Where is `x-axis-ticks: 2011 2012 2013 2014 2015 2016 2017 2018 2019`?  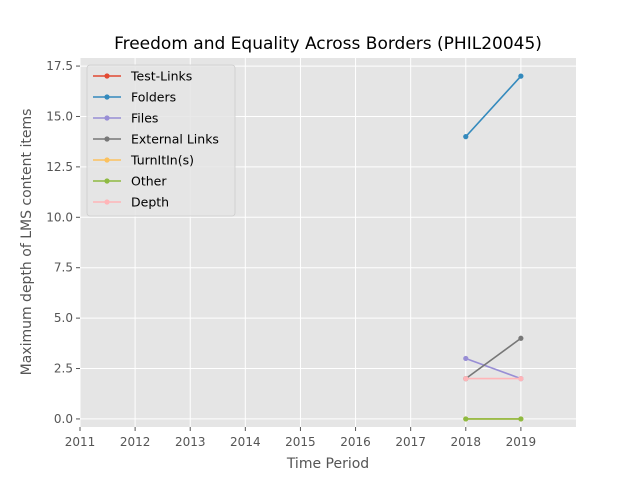 x-axis-ticks: 2011 2012 2013 2014 2015 2016 2017 2018 2019 is located at coordinates (300, 438).